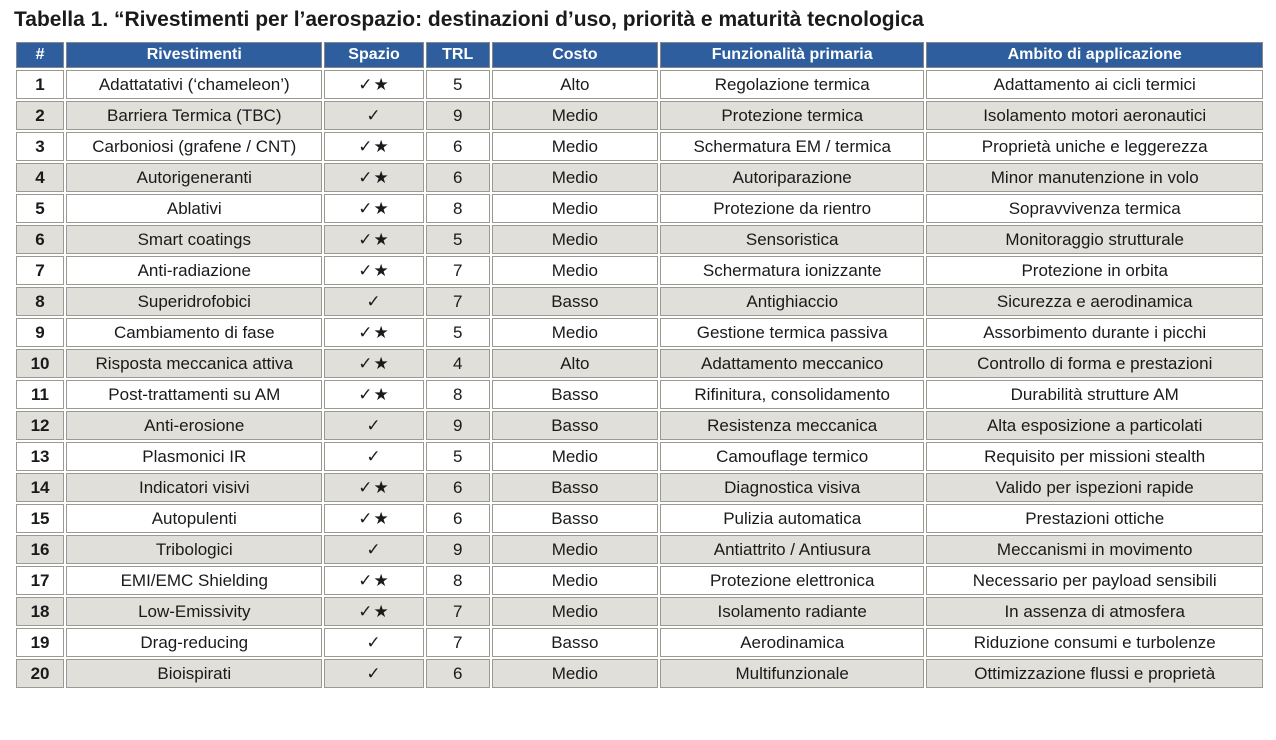 The width and height of the screenshot is (1276, 740). Describe the element at coordinates (792, 146) in the screenshot. I see `cell-funzionalita: Schermatura EM / termica` at that location.